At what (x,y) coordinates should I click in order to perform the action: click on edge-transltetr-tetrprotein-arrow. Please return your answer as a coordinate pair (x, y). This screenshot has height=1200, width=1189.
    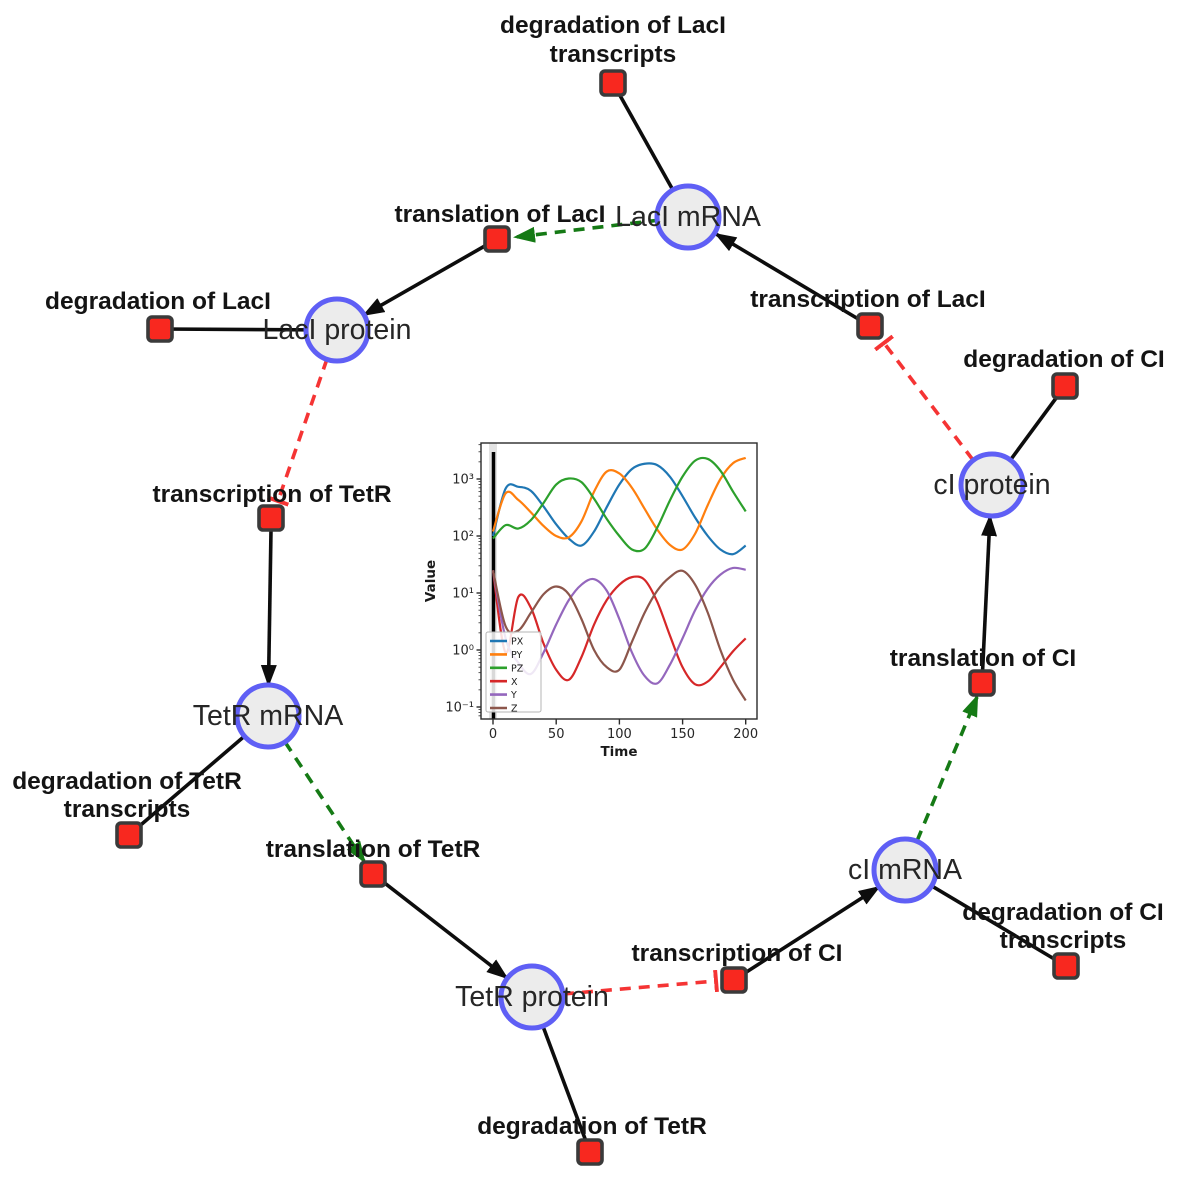
    Looking at the image, I should click on (440, 926).